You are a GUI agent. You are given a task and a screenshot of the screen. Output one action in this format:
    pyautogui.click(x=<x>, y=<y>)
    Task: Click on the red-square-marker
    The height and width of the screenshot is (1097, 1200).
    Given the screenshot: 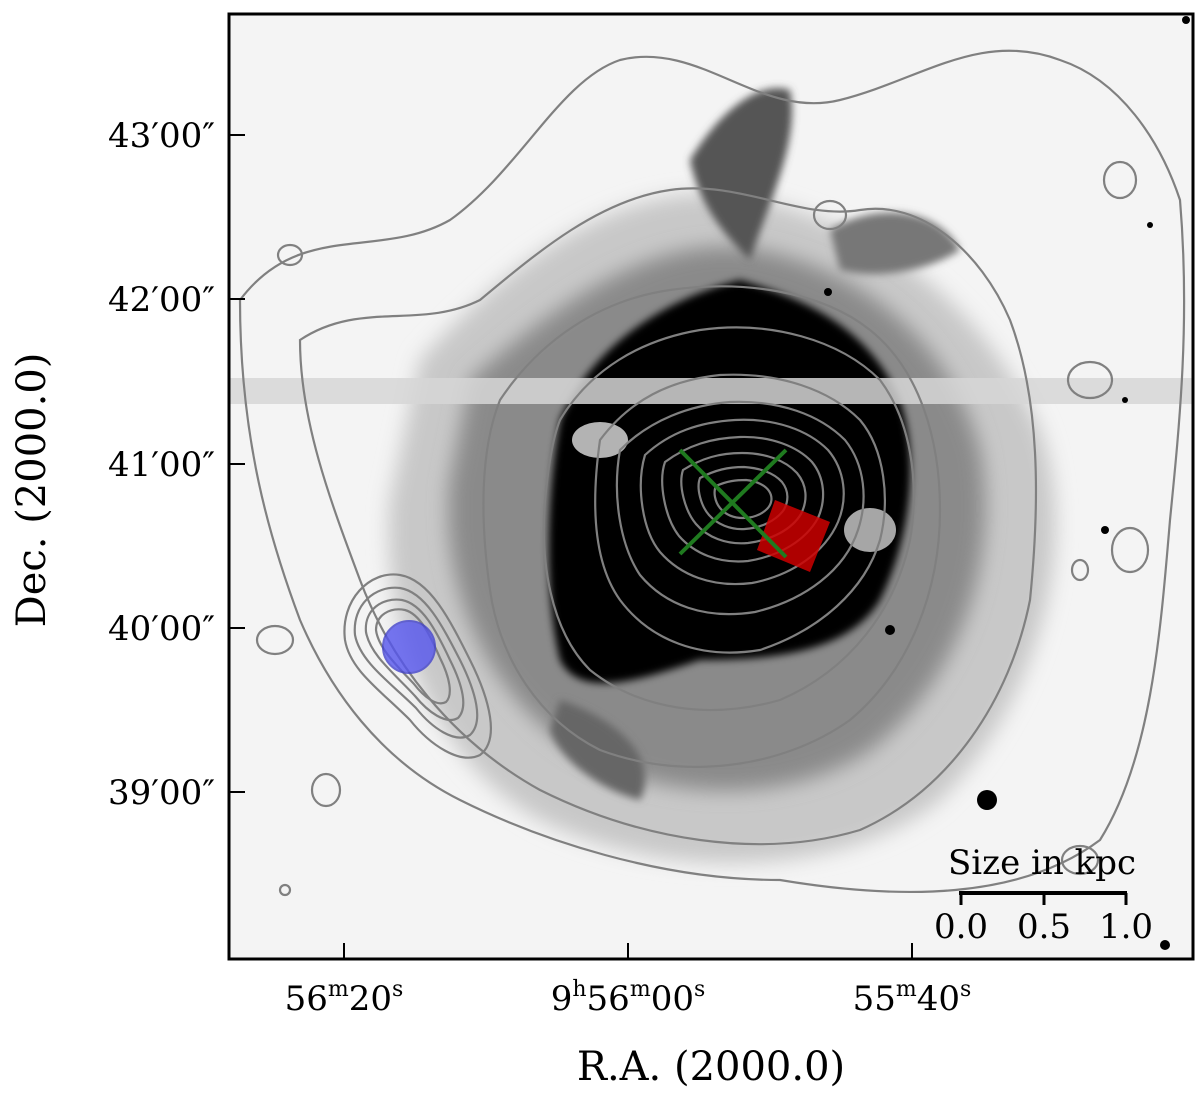 What is the action you would take?
    pyautogui.click(x=793, y=536)
    